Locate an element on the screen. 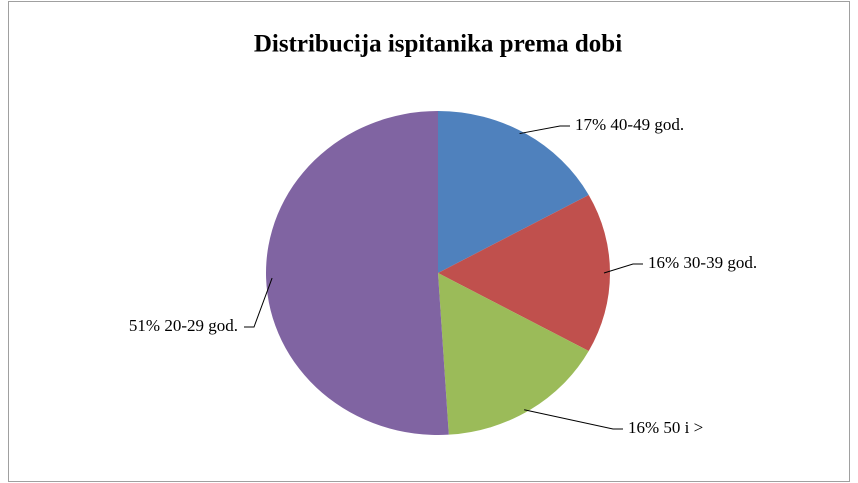 The height and width of the screenshot is (483, 858). category-label: 50 i > is located at coordinates (683, 427).